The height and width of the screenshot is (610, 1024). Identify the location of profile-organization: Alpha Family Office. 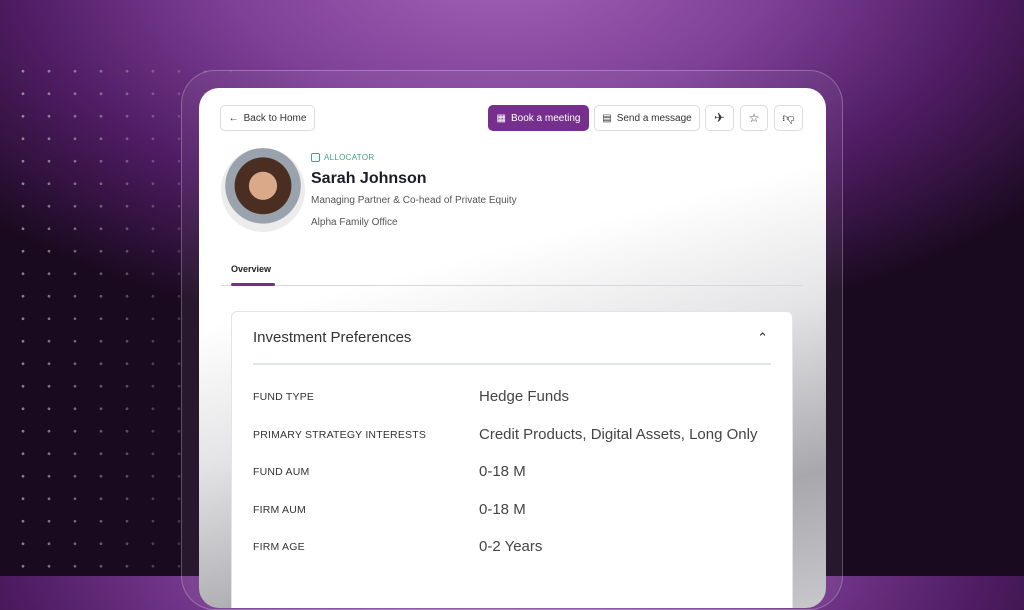
(354, 222).